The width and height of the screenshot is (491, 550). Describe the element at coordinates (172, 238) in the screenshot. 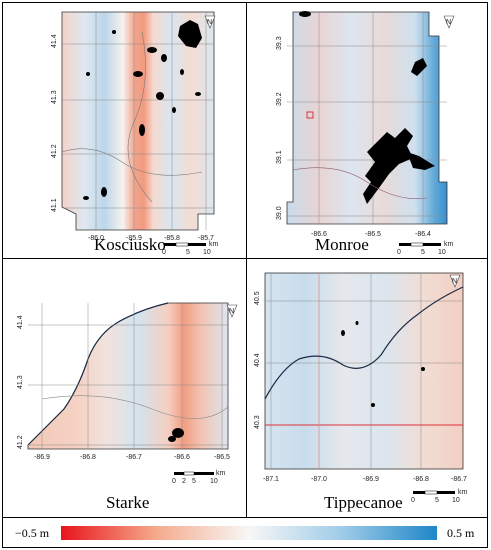

I see `lon-tick: -85.8` at that location.